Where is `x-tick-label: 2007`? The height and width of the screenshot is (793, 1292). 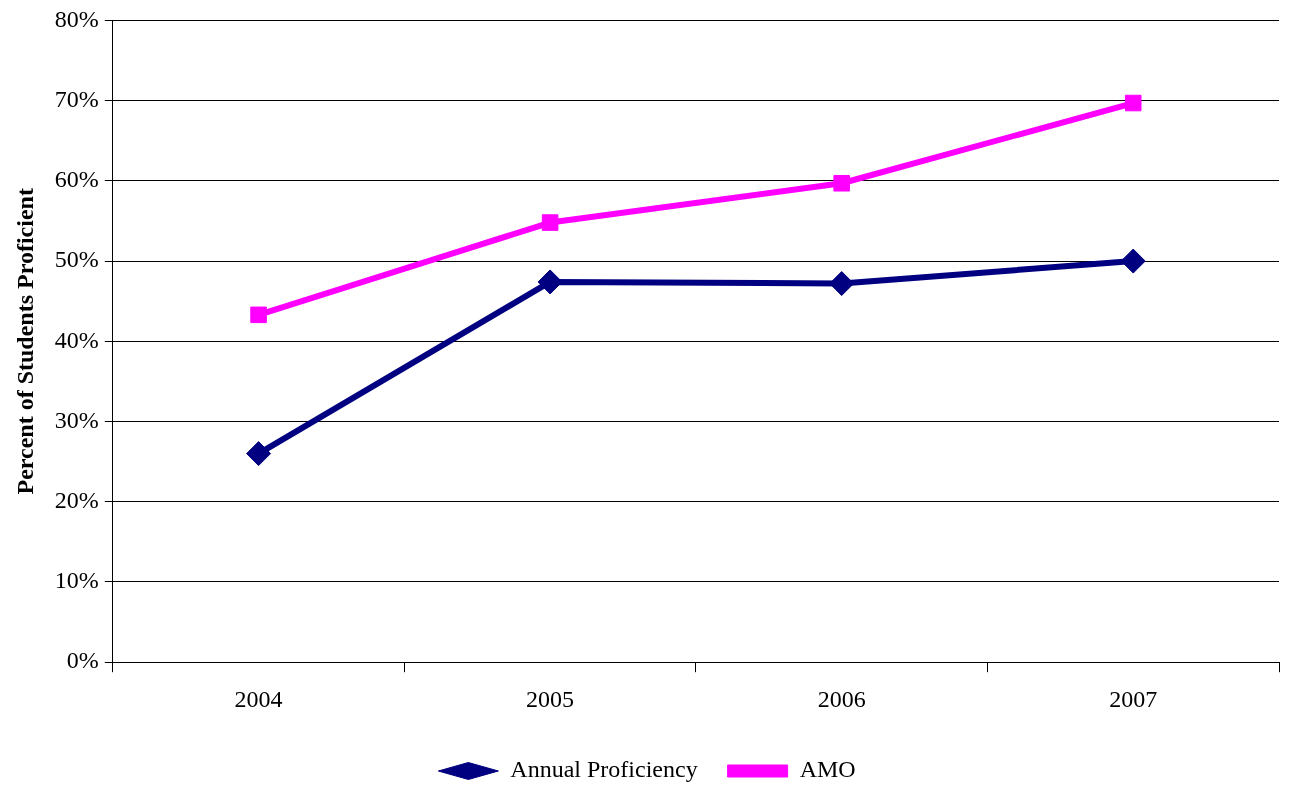
x-tick-label: 2007 is located at coordinates (1133, 698).